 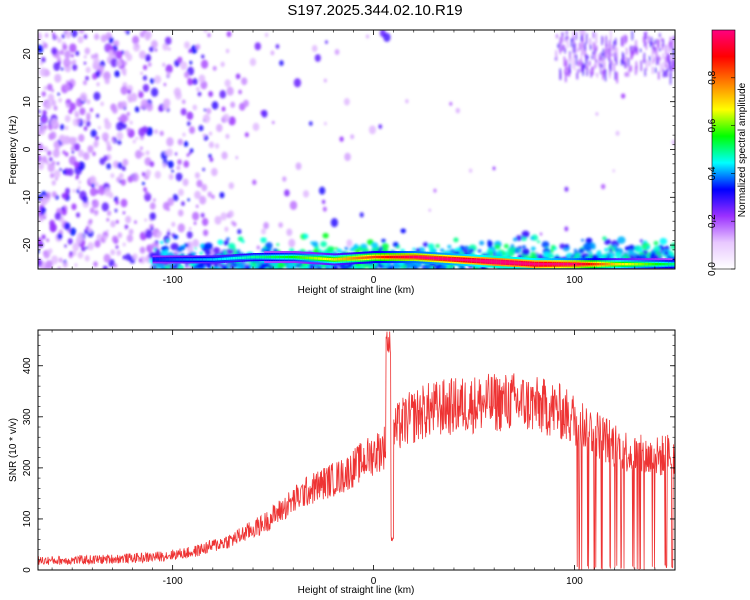 What do you see at coordinates (712, 221) in the screenshot?
I see `colorbar-tick-label: 0.2` at bounding box center [712, 221].